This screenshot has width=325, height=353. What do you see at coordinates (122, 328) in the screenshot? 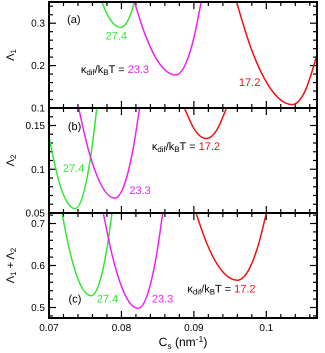
I see `x-tick-label: 0.08` at bounding box center [122, 328].